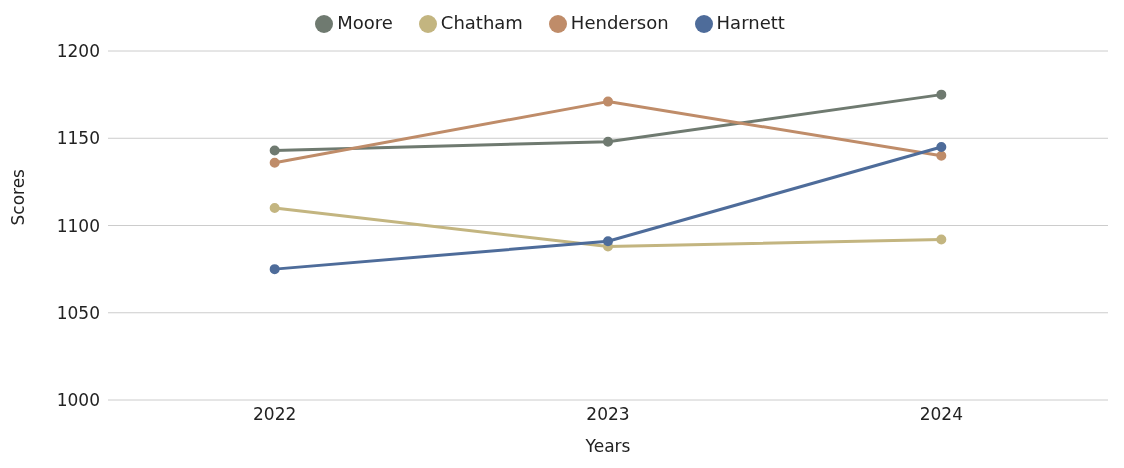 Image resolution: width=1124 pixels, height=468 pixels. What do you see at coordinates (619, 22) in the screenshot?
I see `legend-label: Henderson` at bounding box center [619, 22].